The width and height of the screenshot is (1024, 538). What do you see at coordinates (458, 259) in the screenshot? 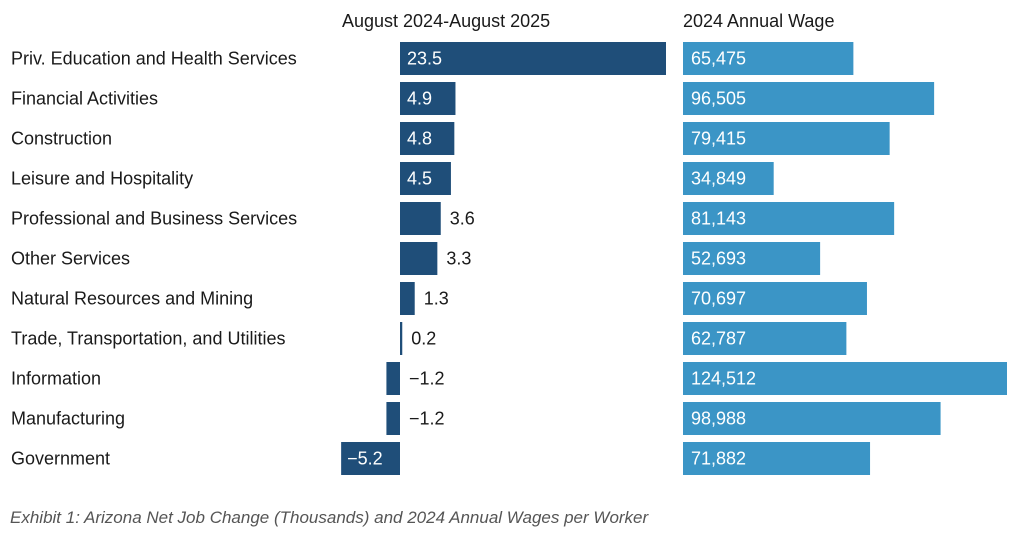
I see `job-change-value-label: 3.3` at bounding box center [458, 259].